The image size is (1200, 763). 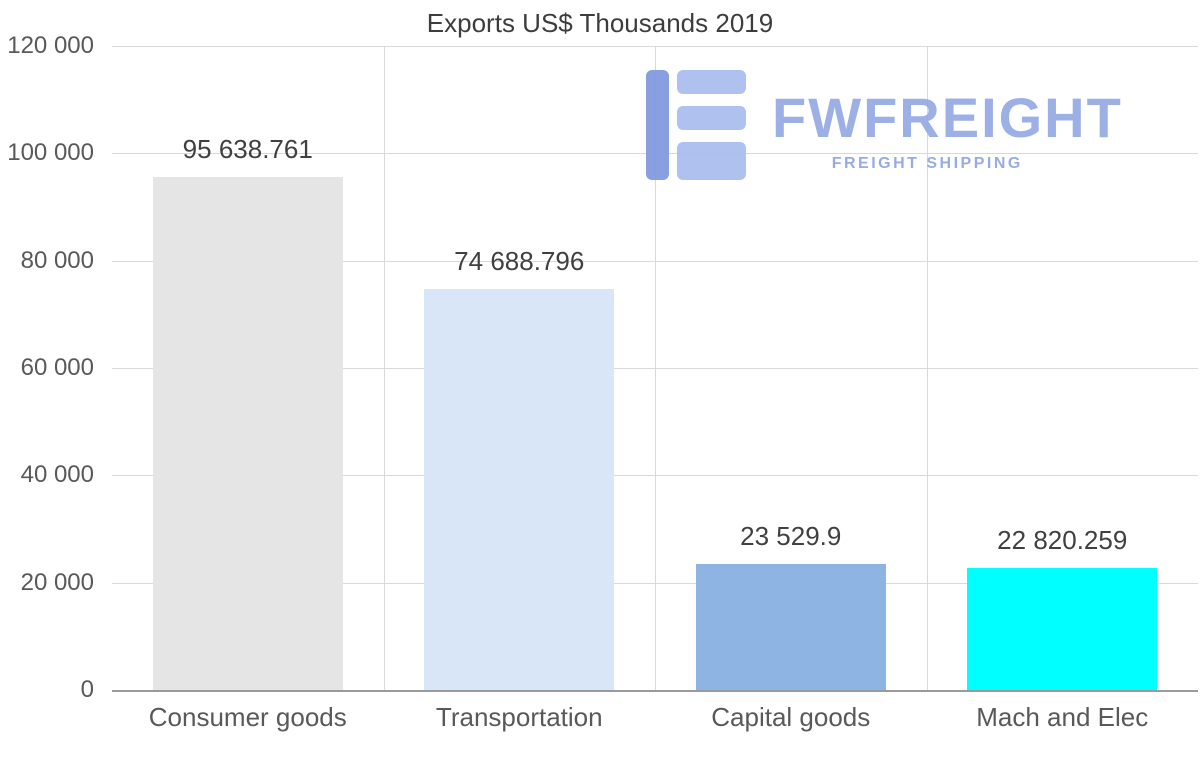 I want to click on watermark: FWFREIGHT FREIGHT SHIPPING, so click(x=884, y=127).